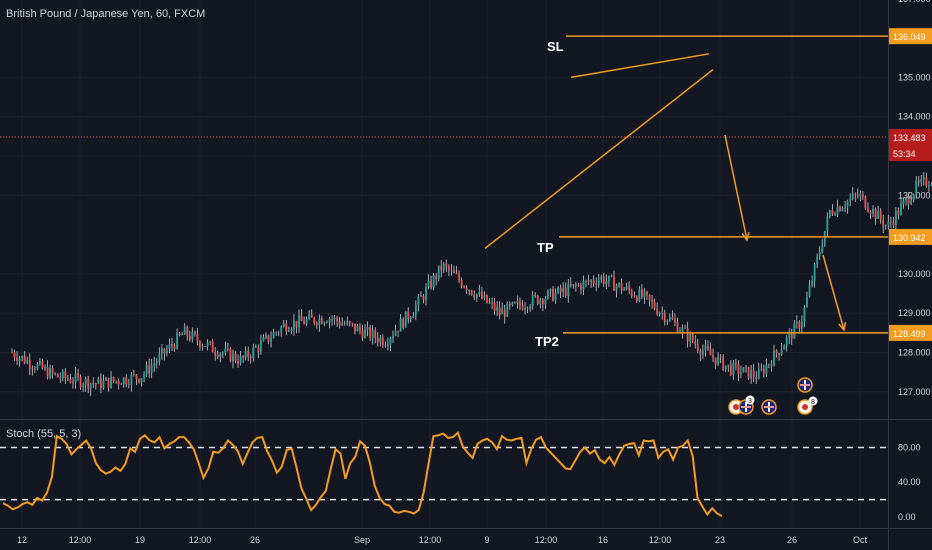 This screenshot has height=550, width=932. Describe the element at coordinates (909, 238) in the screenshot. I see `price-tag-tp: 130.942` at that location.